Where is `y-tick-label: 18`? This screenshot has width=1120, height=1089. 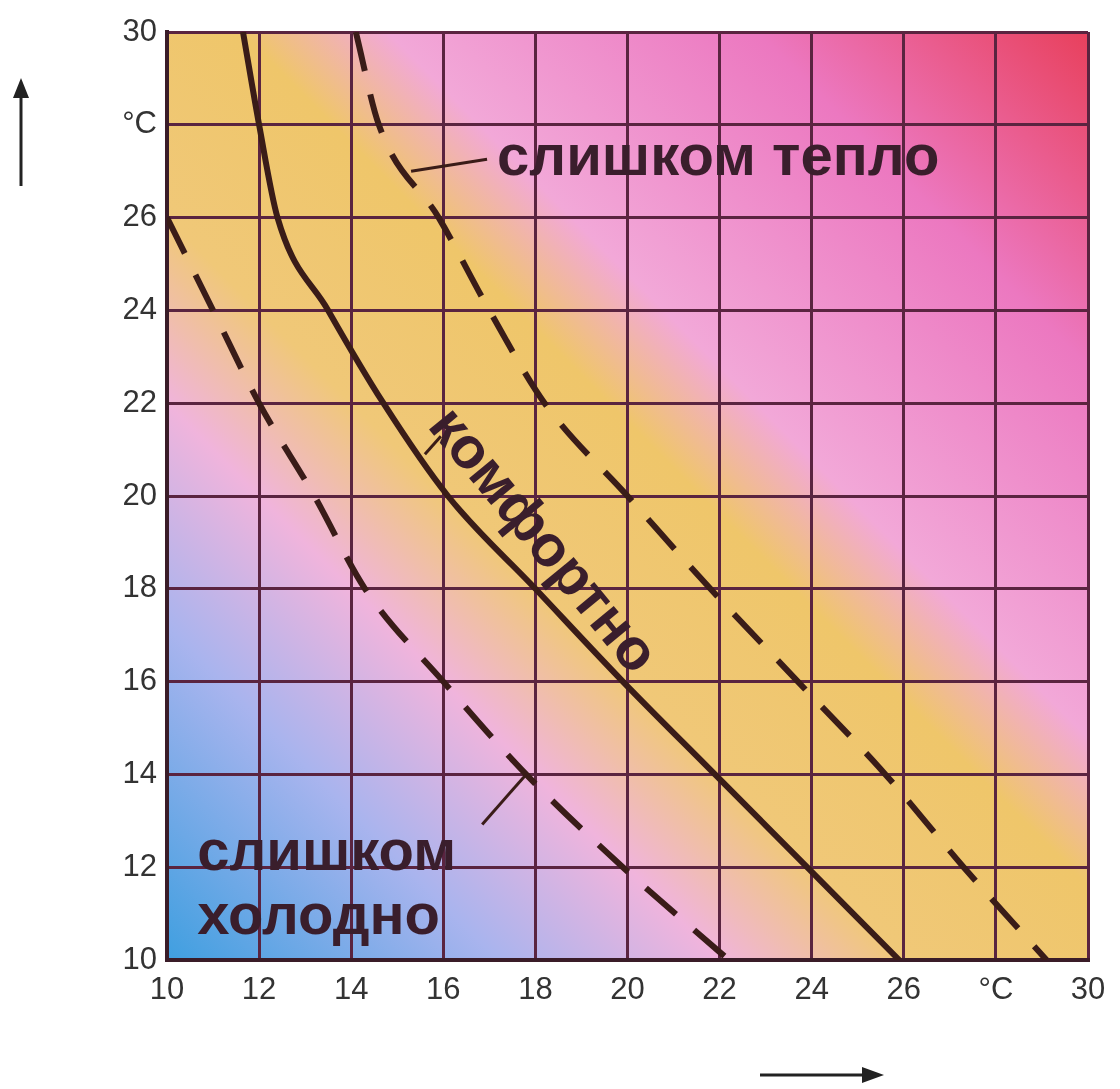
y-tick-label: 18 is located at coordinates (139, 587).